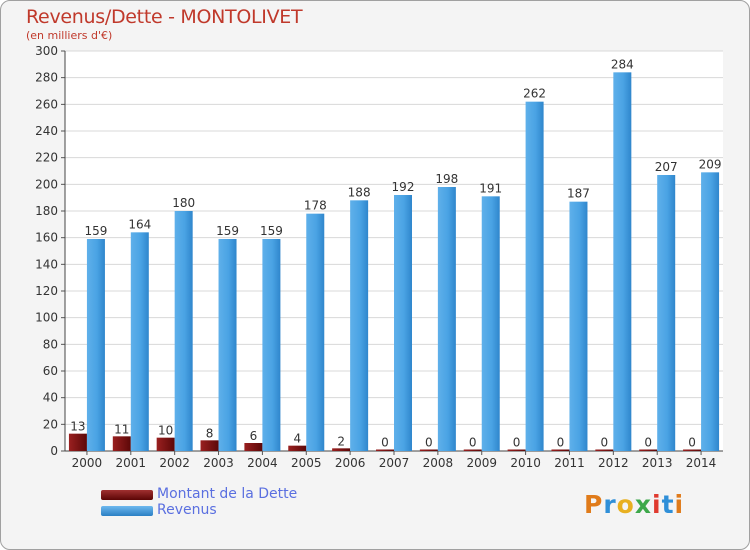  What do you see at coordinates (131, 463) in the screenshot?
I see `x-tick-label: 2001` at bounding box center [131, 463].